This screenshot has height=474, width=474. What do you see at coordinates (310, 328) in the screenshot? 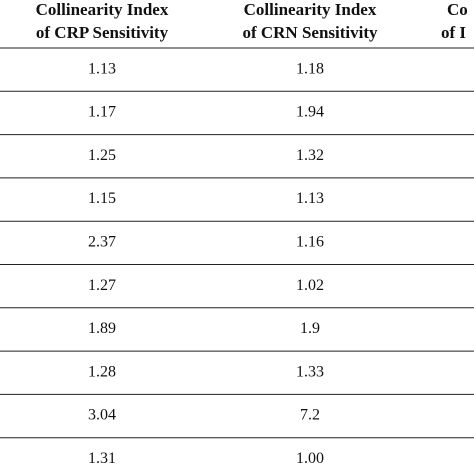
I see `cell: 1.9` at bounding box center [310, 328].